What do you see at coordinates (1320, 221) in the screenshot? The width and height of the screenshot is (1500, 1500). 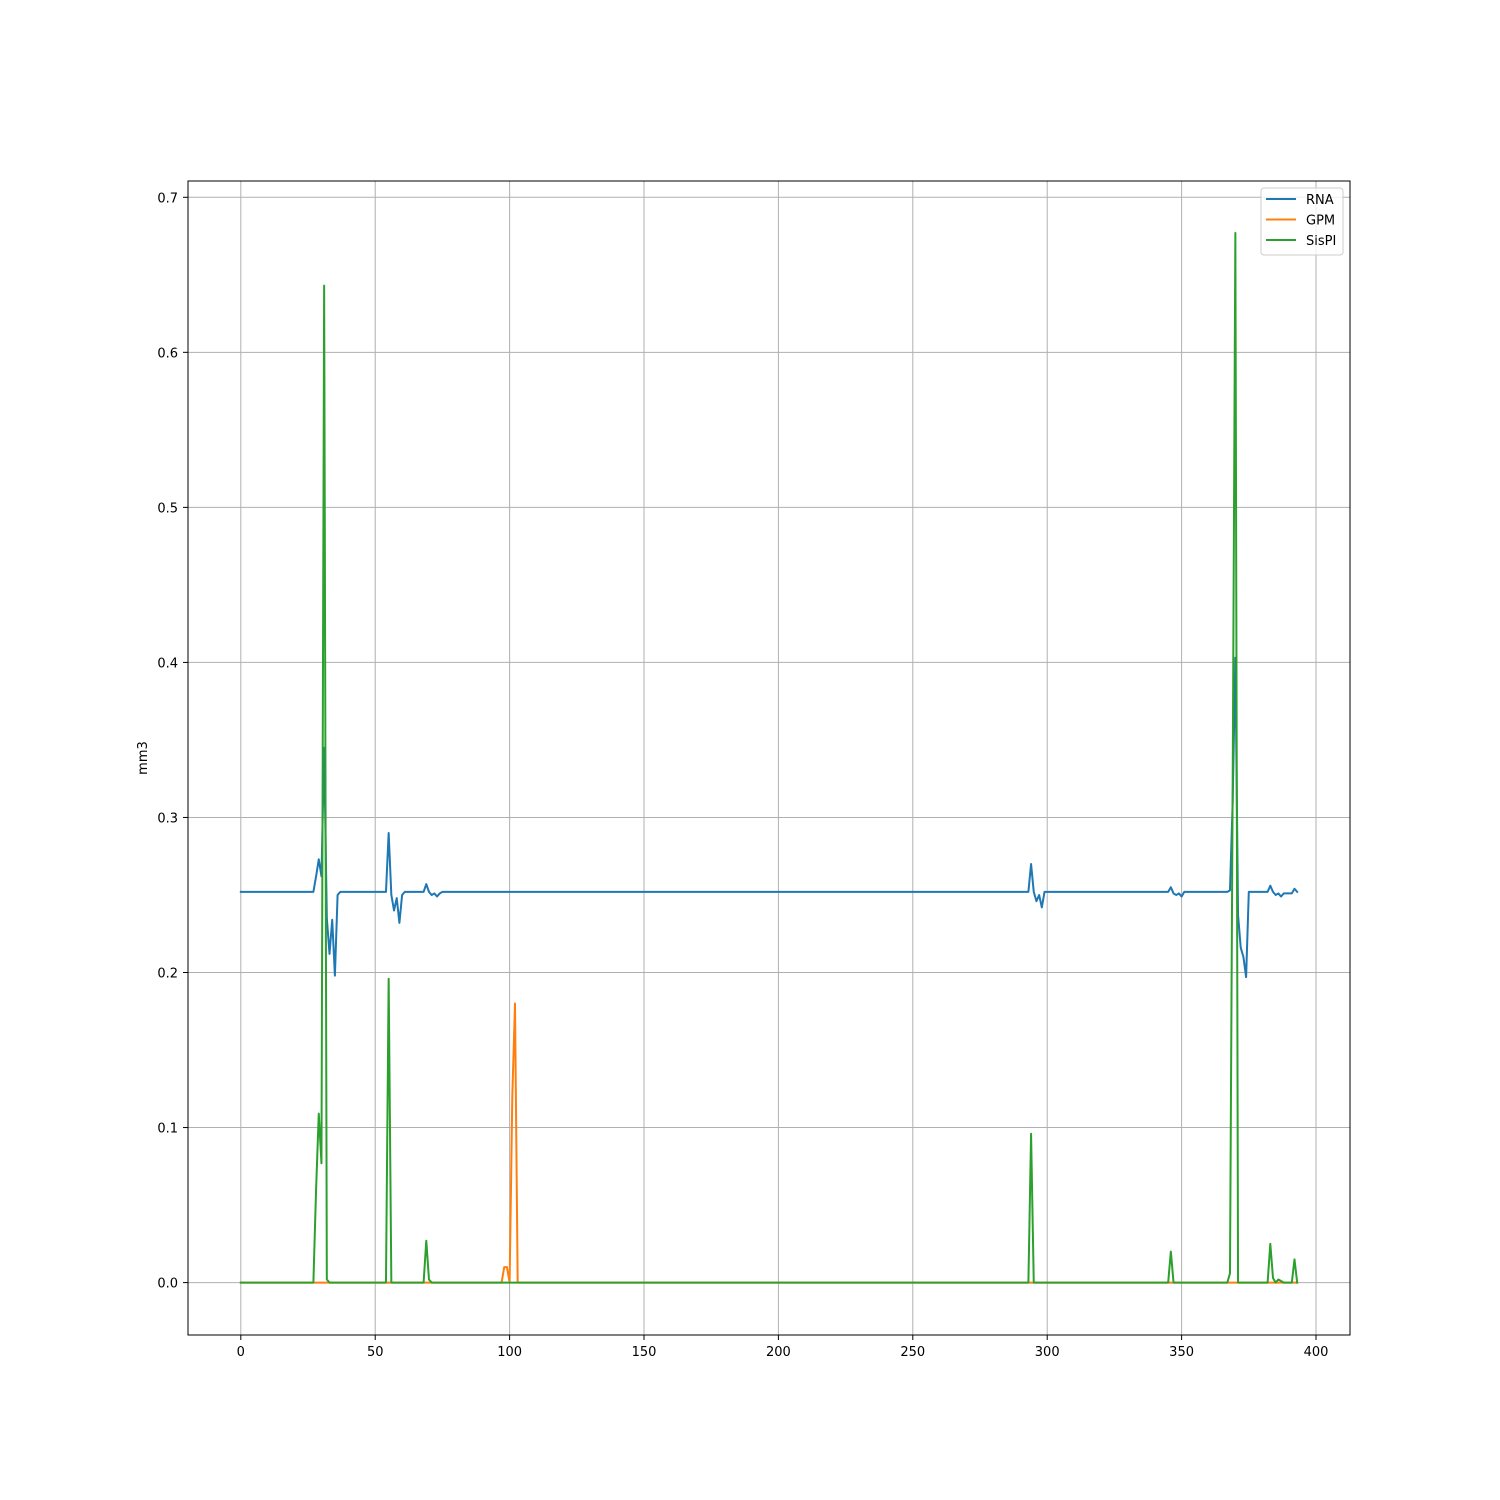 I see `legend-label-gpm: GPM` at bounding box center [1320, 221].